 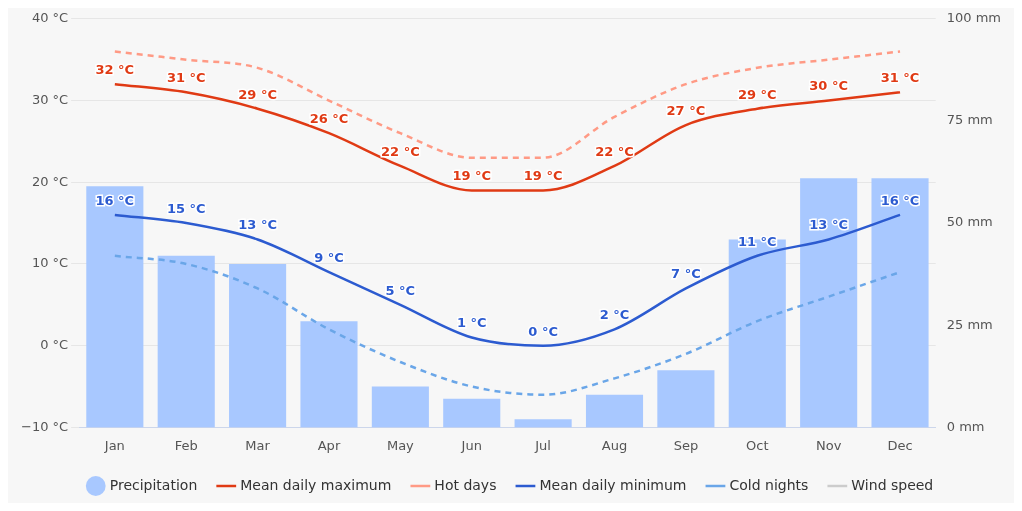 I want to click on y-tick-label: 20 °C, so click(x=50, y=181).